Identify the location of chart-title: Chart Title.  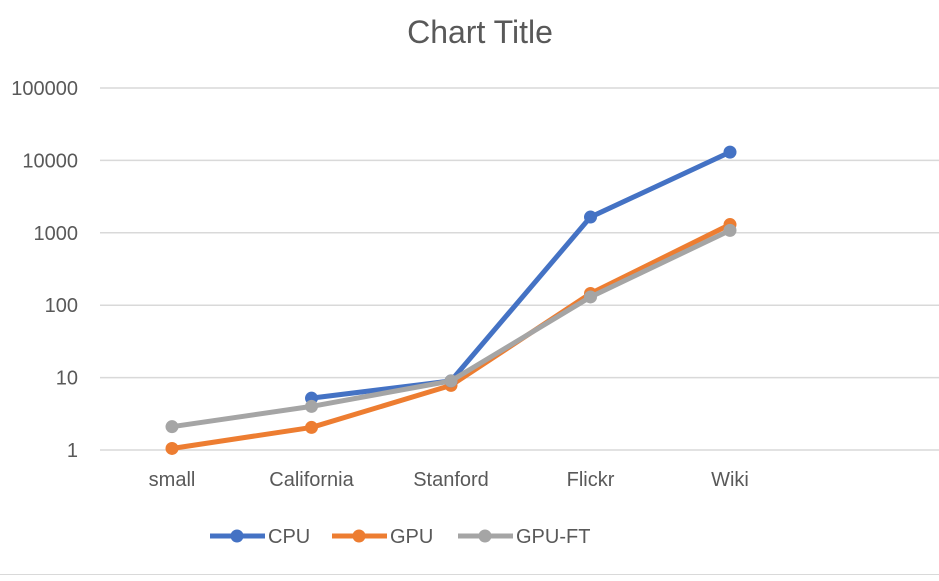
(480, 32).